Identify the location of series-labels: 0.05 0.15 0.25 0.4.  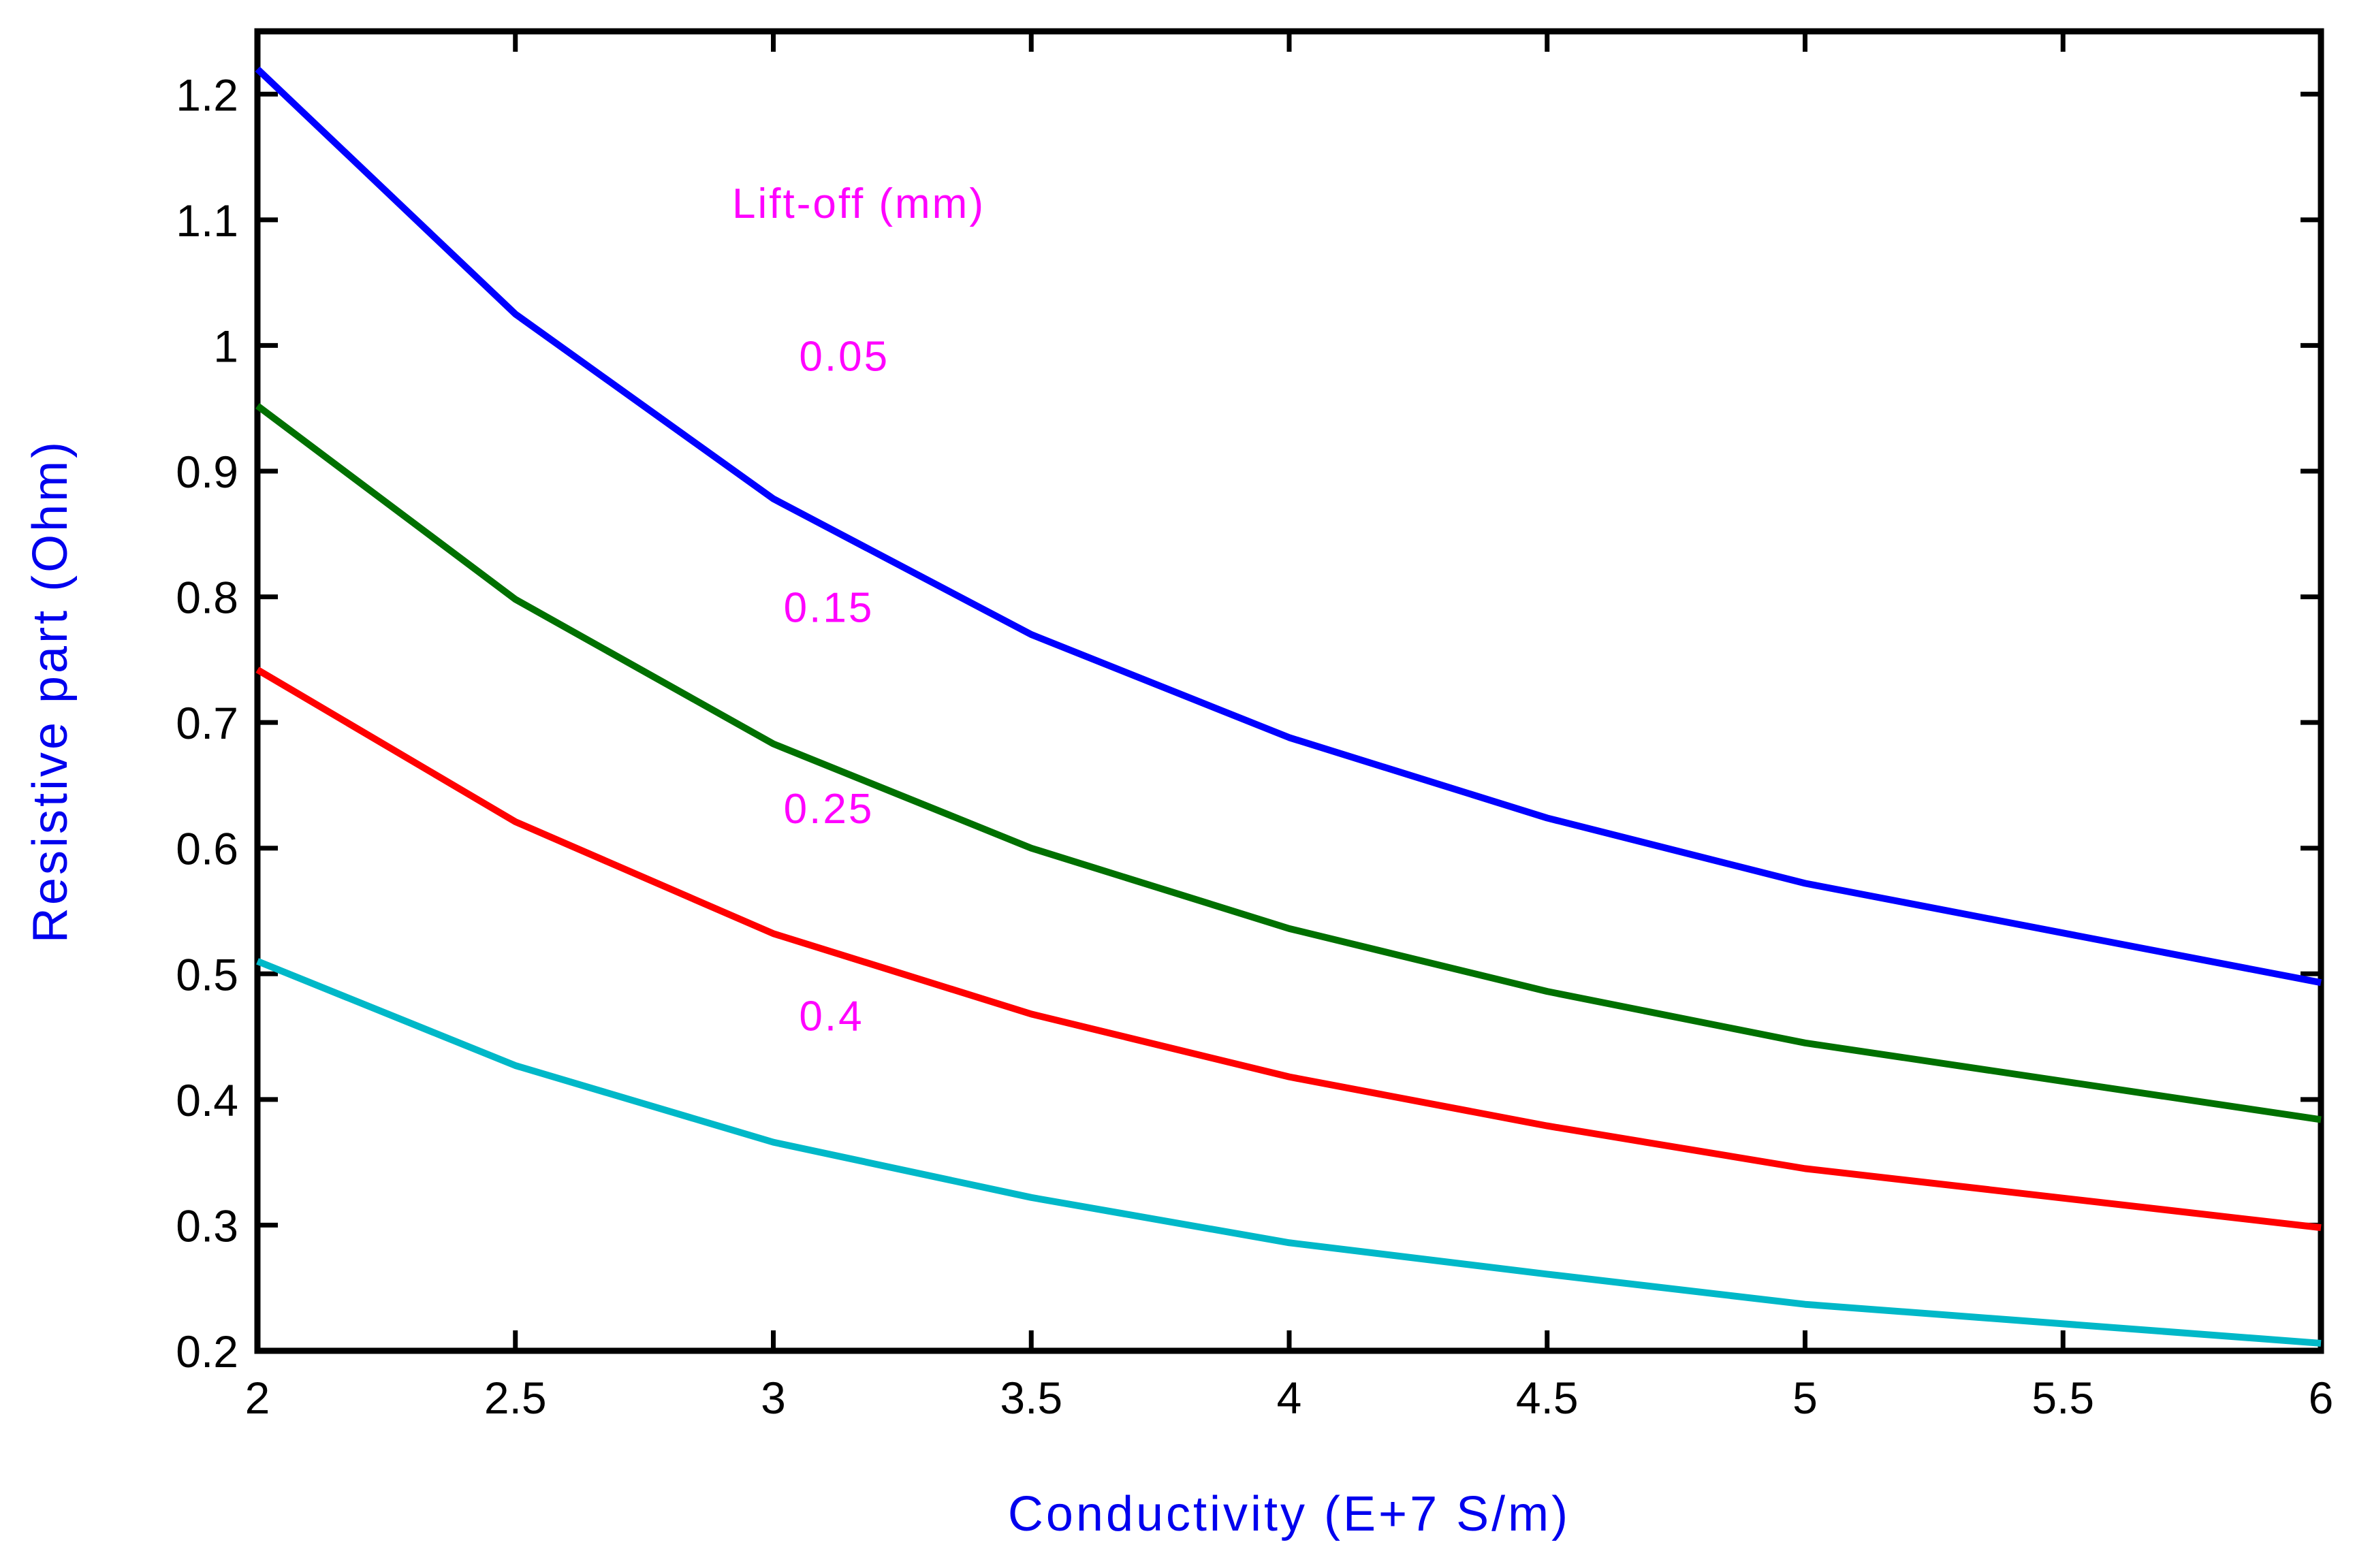
(836, 686).